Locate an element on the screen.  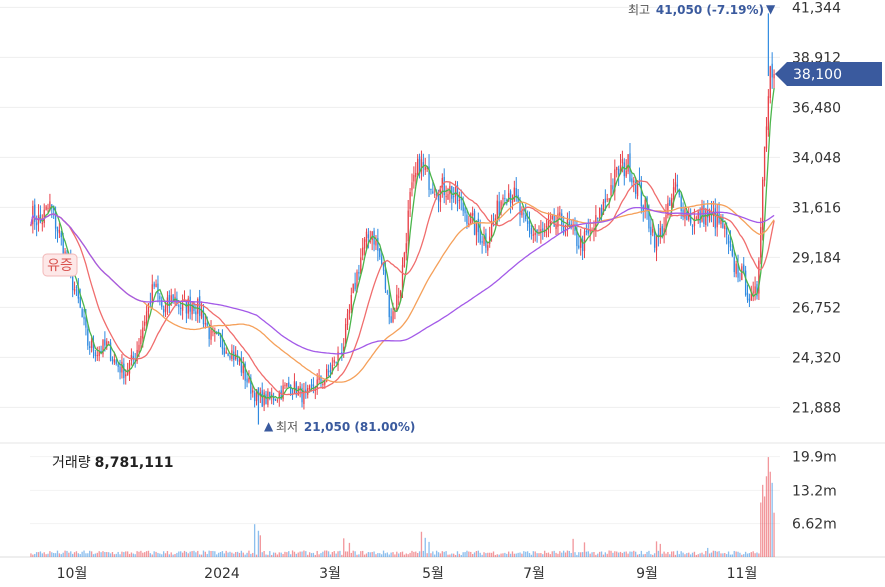
time-tick-label: 3월 is located at coordinates (330, 574).